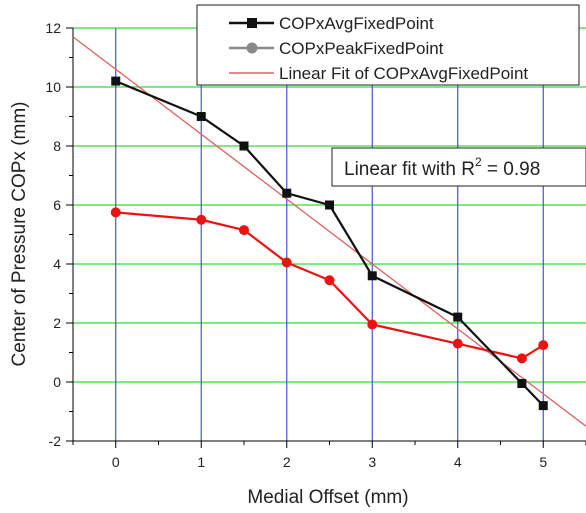  I want to click on y-tick-label-6: 6, so click(57, 205).